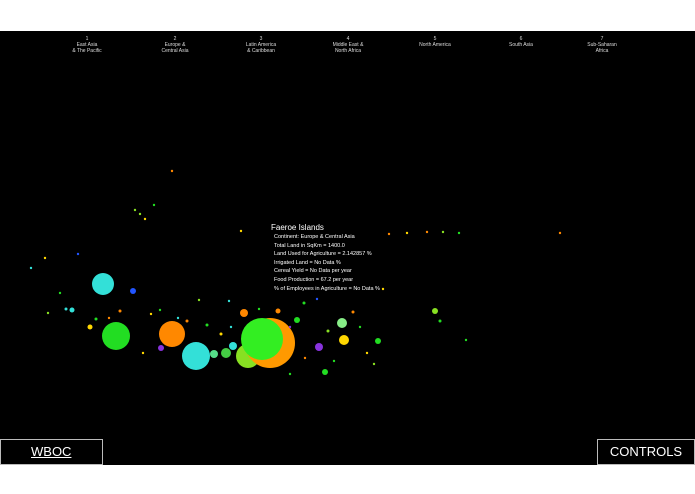 The image size is (695, 494). I want to click on tooltip-line: Land Used for Agriculture = 2.142857 %, so click(323, 254).